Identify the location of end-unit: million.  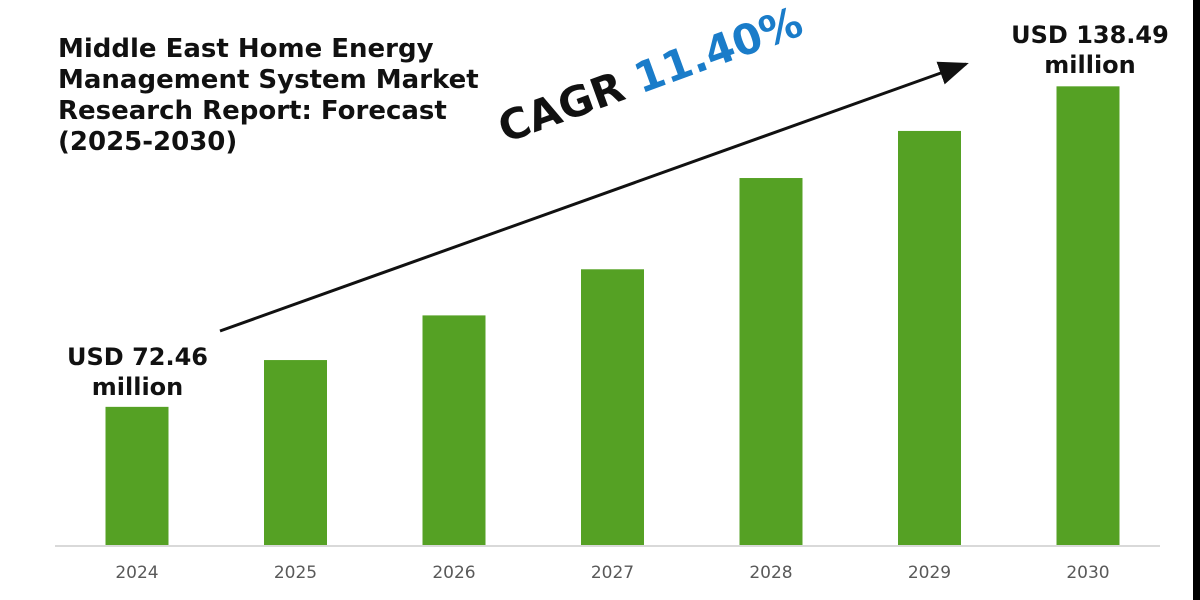
(1090, 65).